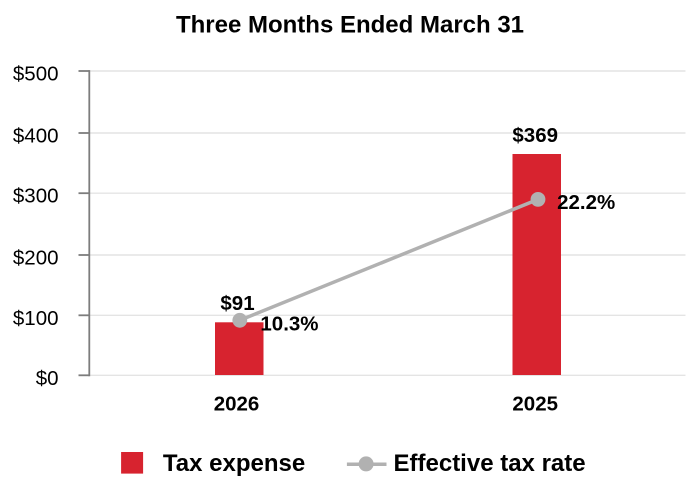 The image size is (700, 498). Describe the element at coordinates (237, 303) in the screenshot. I see `svg-text: $91` at that location.